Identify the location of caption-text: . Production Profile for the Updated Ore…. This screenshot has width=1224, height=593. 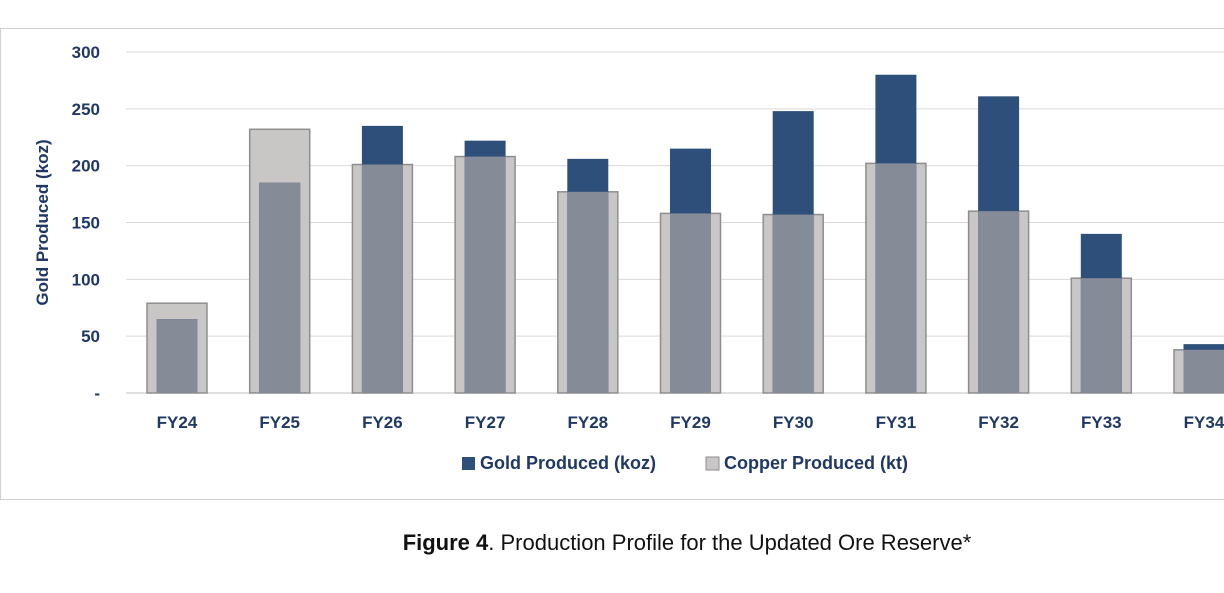
(730, 542).